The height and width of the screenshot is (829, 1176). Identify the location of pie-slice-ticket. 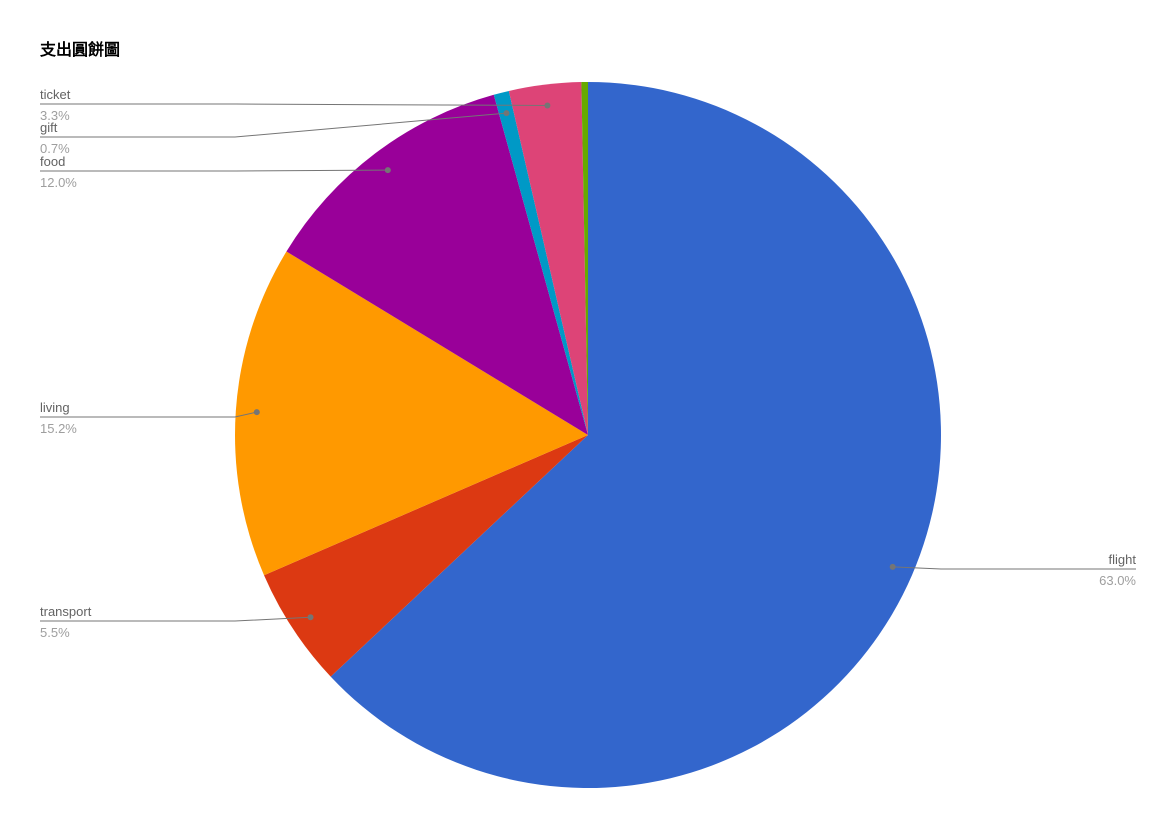
(548, 258).